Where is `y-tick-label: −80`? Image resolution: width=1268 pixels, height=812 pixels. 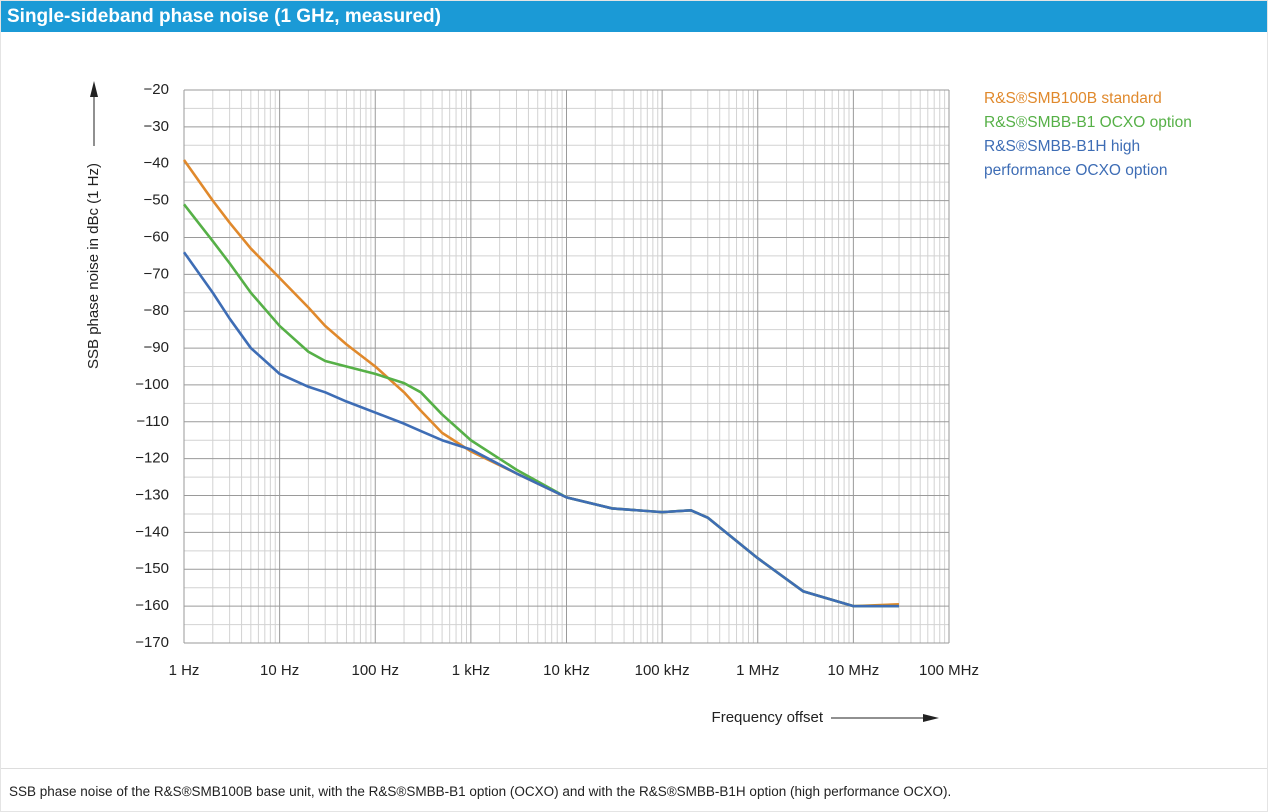
y-tick-label: −80 is located at coordinates (156, 310).